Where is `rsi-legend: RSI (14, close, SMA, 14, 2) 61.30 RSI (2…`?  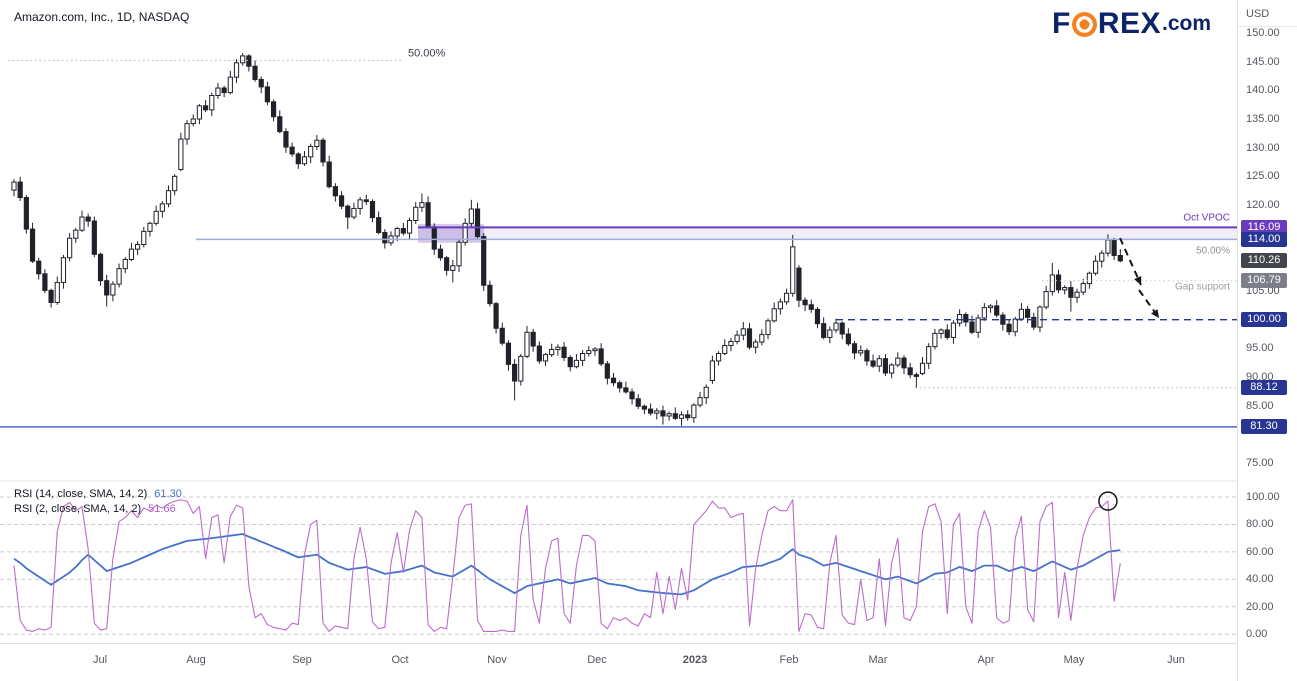 rsi-legend: RSI (14, close, SMA, 14, 2) 61.30 RSI (2… is located at coordinates (98, 501).